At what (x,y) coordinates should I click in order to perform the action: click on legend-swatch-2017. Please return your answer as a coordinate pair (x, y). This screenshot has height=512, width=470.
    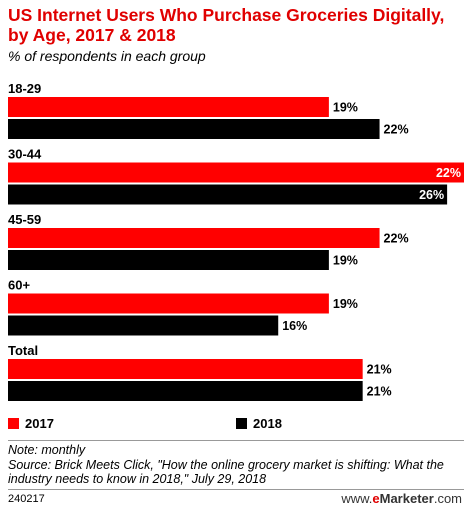
    Looking at the image, I should click on (13, 423).